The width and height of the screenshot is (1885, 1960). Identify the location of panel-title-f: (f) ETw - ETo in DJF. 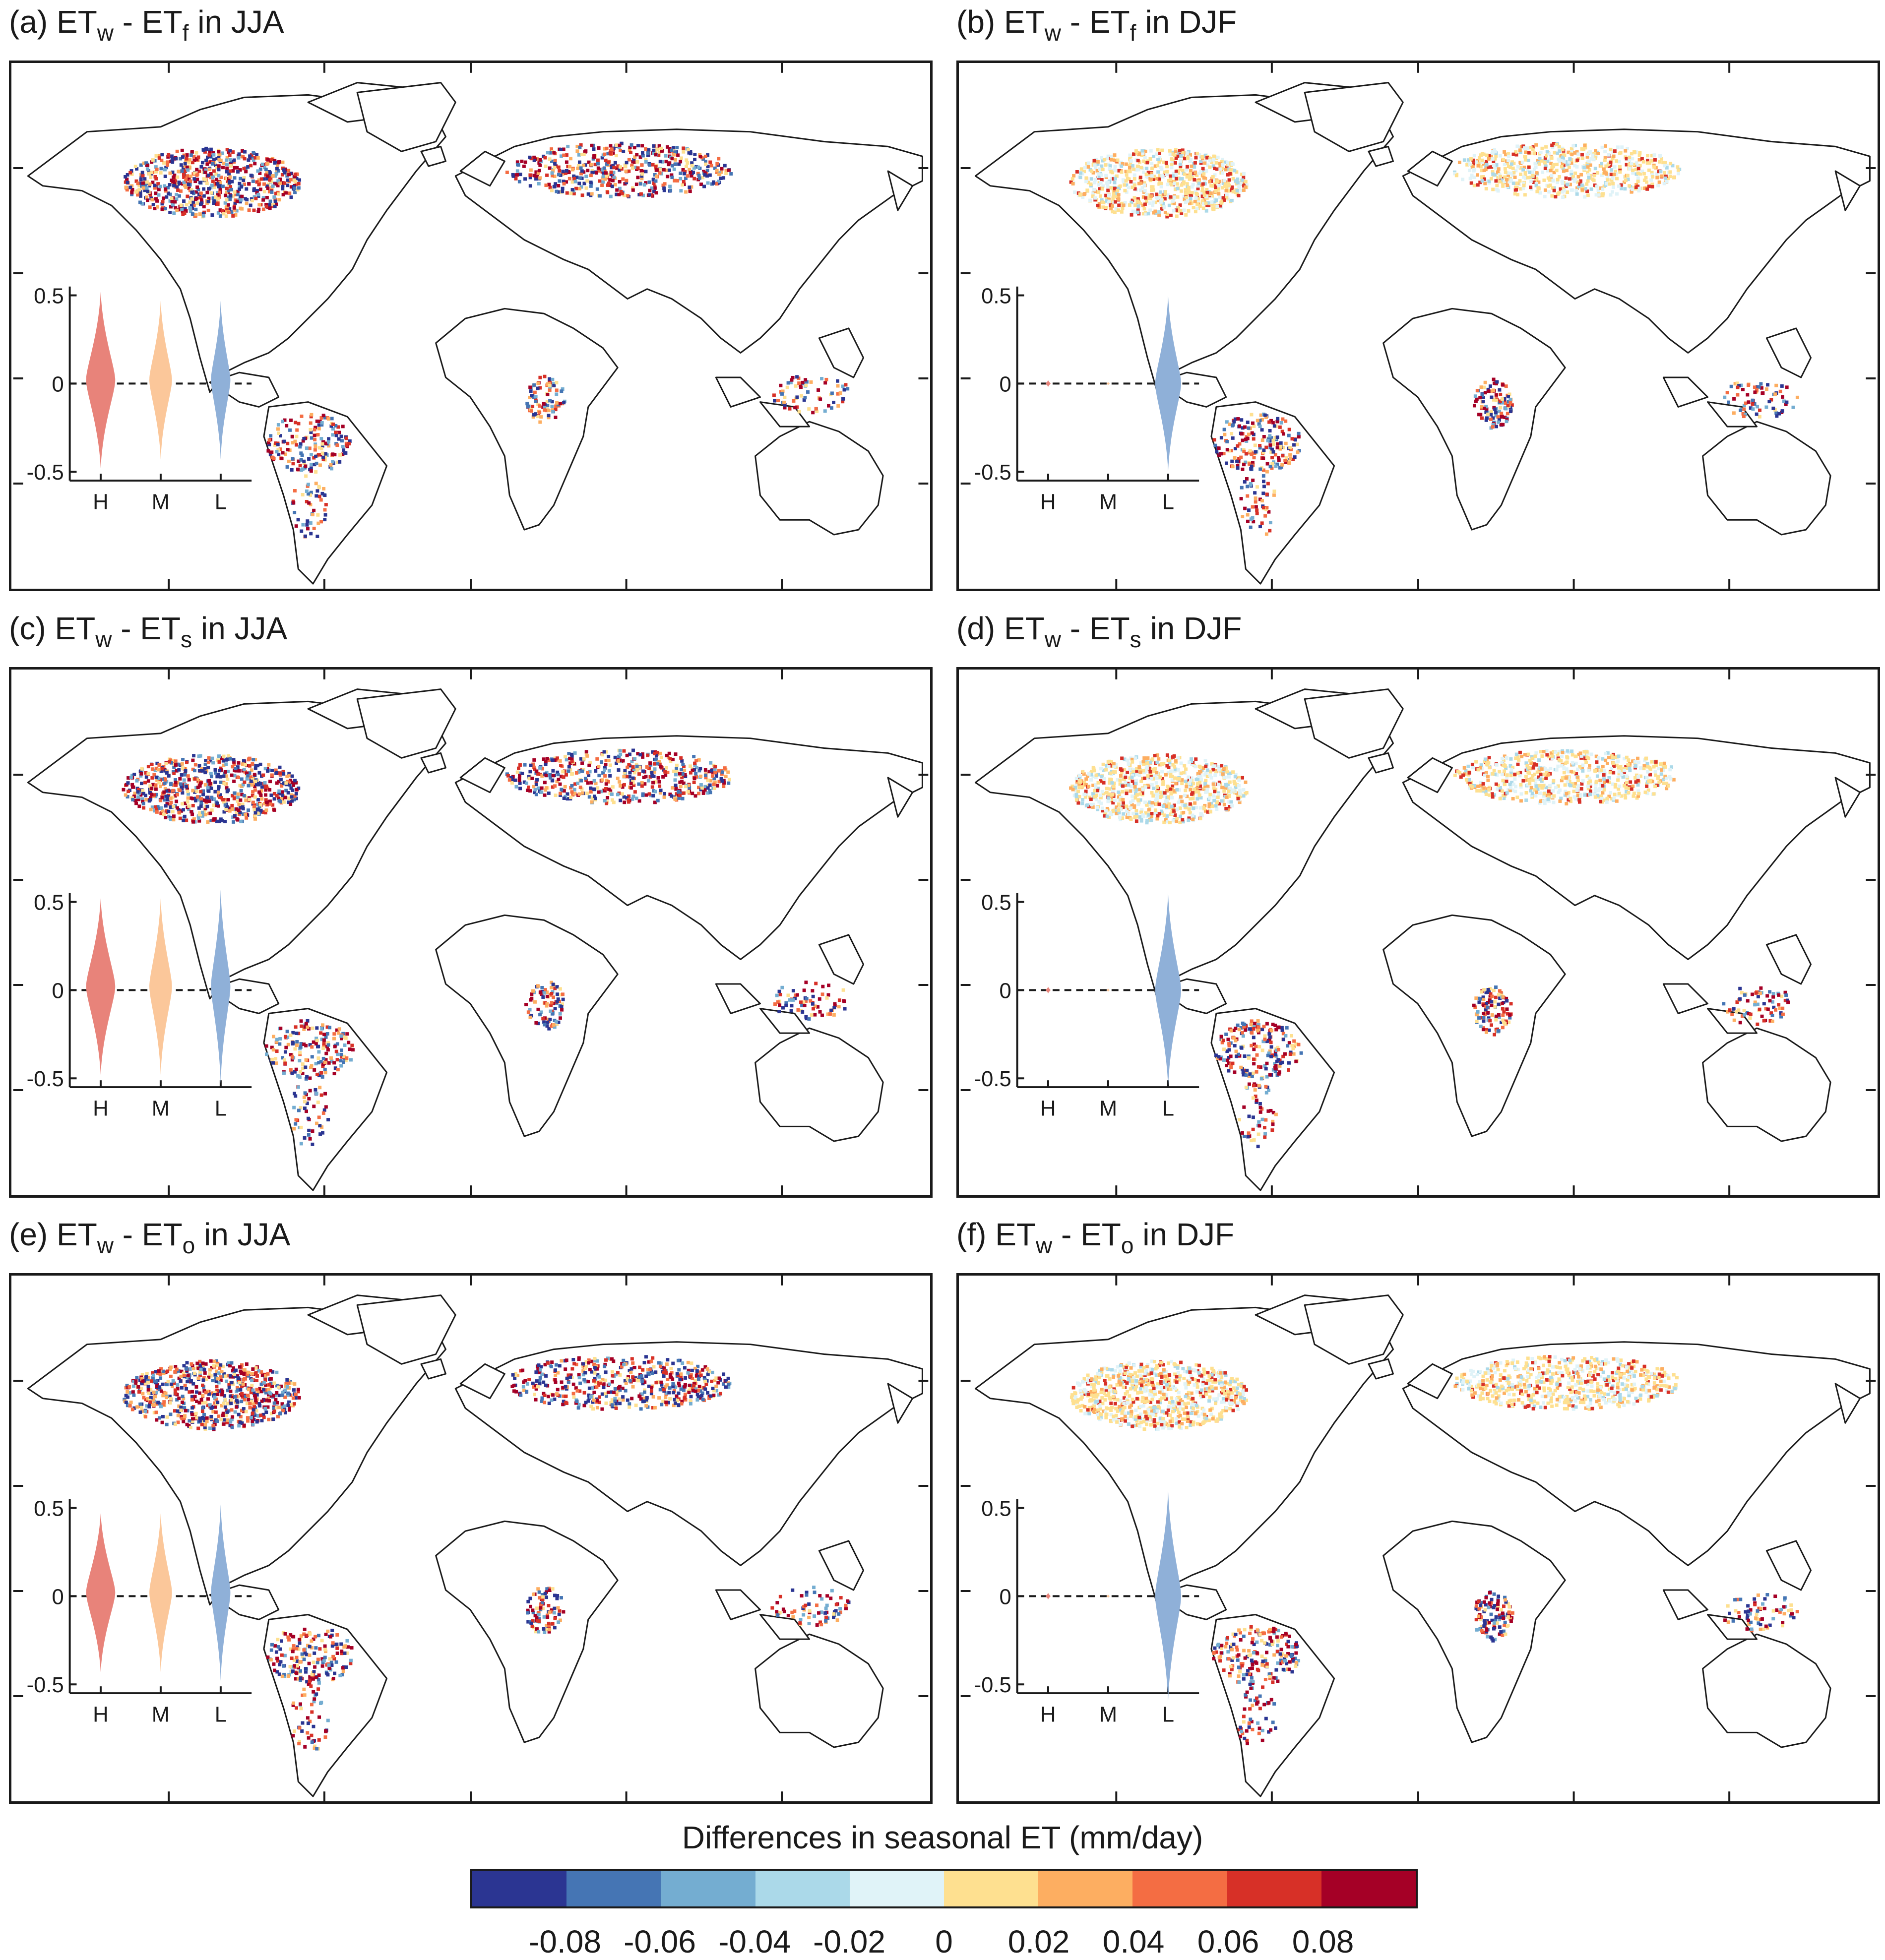
(1095, 1238).